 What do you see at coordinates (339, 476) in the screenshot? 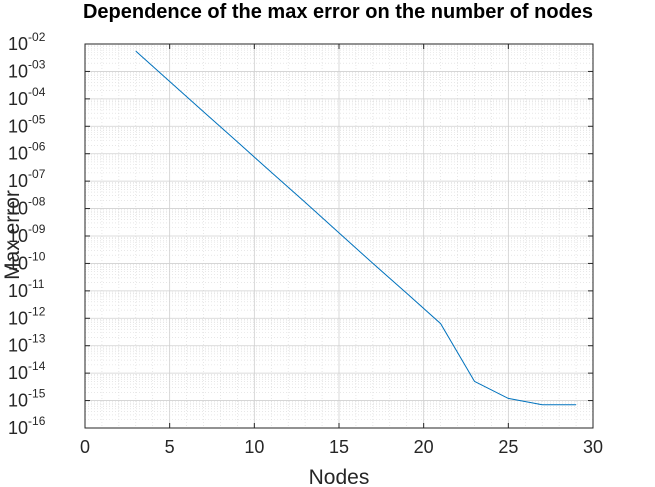
I see `x-axis-label: Nodes` at bounding box center [339, 476].